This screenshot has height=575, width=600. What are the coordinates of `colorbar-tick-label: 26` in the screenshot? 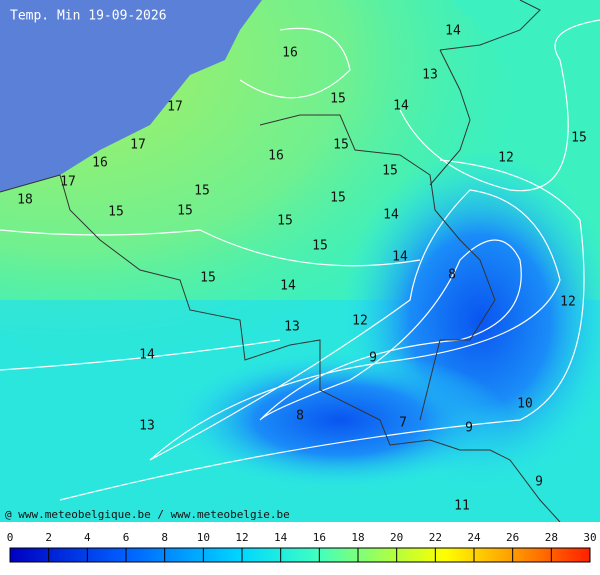 It's located at (512, 537).